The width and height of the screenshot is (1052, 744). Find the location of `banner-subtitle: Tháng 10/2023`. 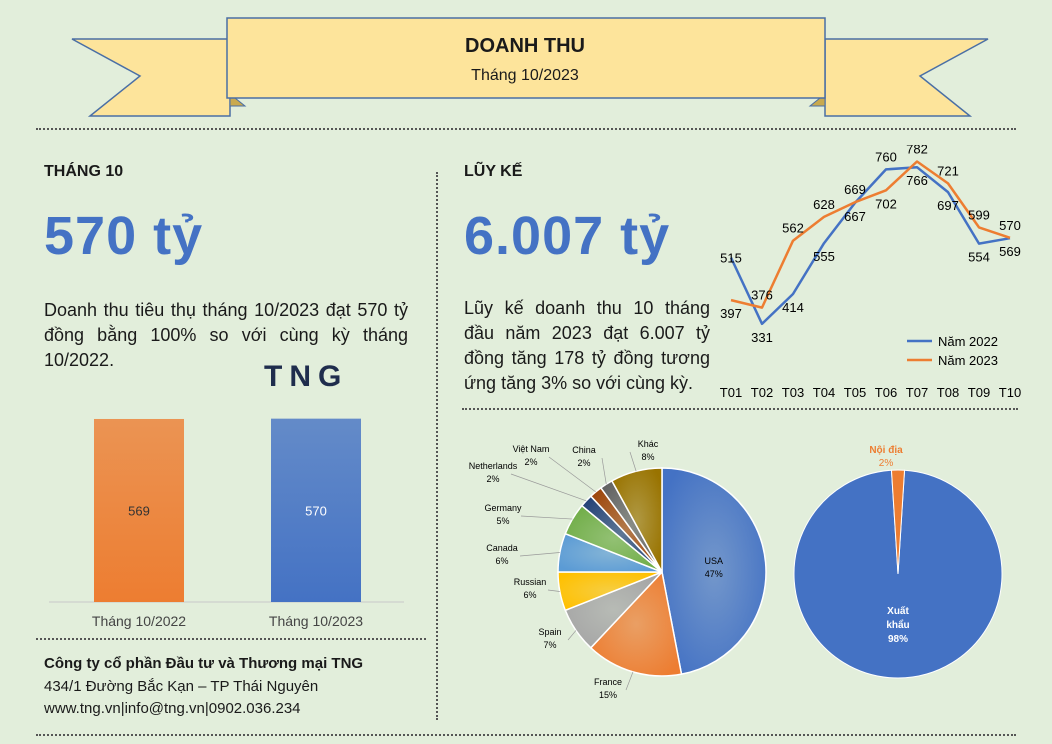

banner-subtitle: Tháng 10/2023 is located at coordinates (525, 75).